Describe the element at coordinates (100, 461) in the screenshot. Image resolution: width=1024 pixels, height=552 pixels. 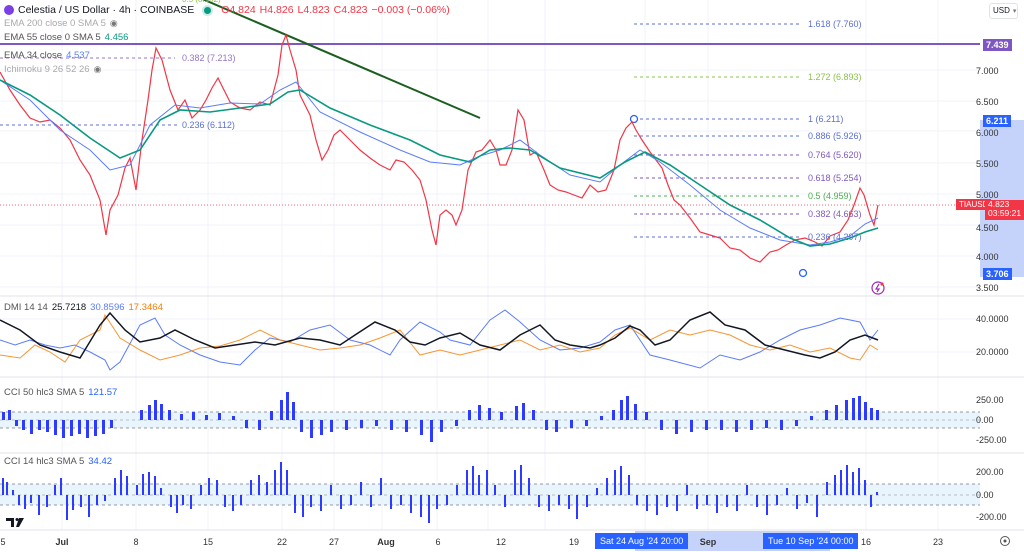
I see `cci14-value: 34.42` at that location.